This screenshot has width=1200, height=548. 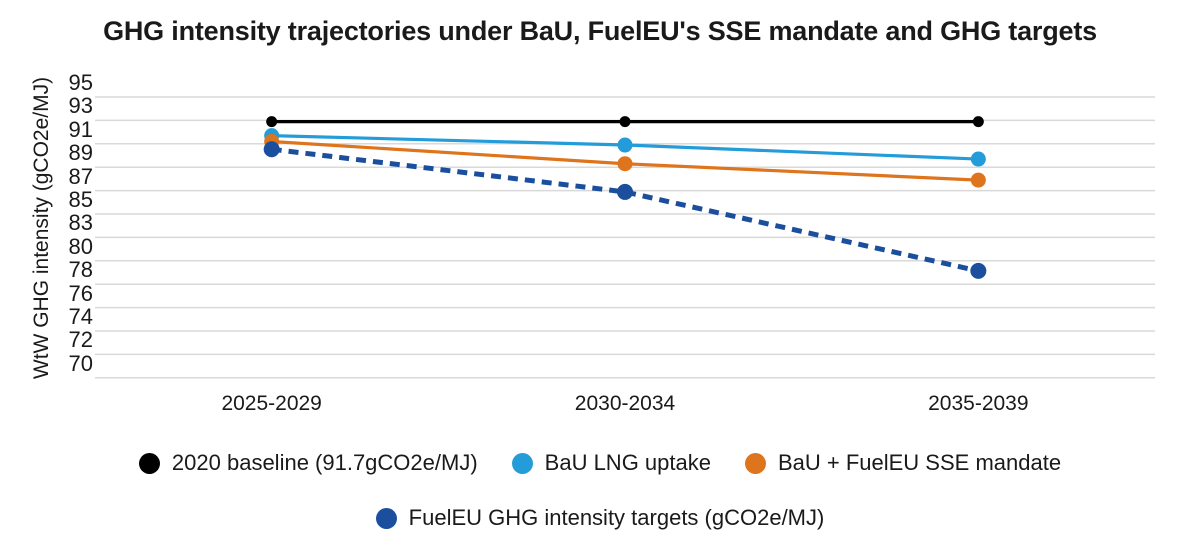 What do you see at coordinates (80, 270) in the screenshot?
I see `y-tick-label: 78` at bounding box center [80, 270].